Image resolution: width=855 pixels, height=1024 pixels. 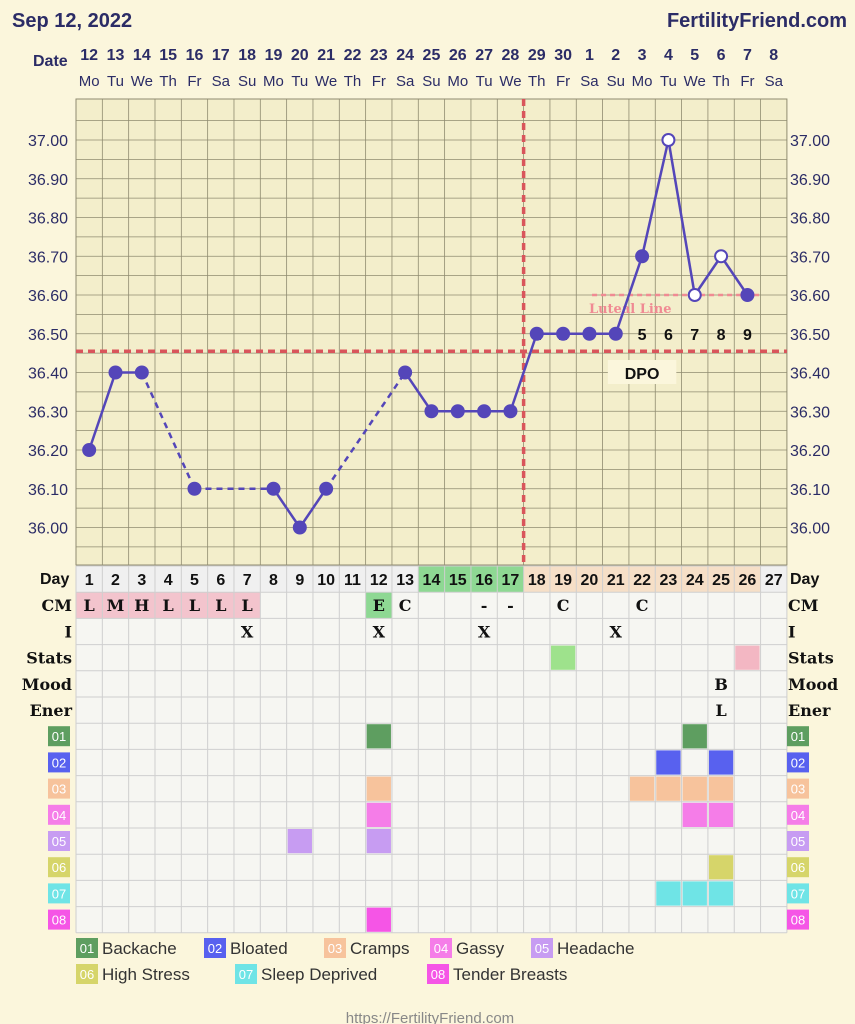 What do you see at coordinates (747, 657) in the screenshot?
I see `stats-mark` at bounding box center [747, 657].